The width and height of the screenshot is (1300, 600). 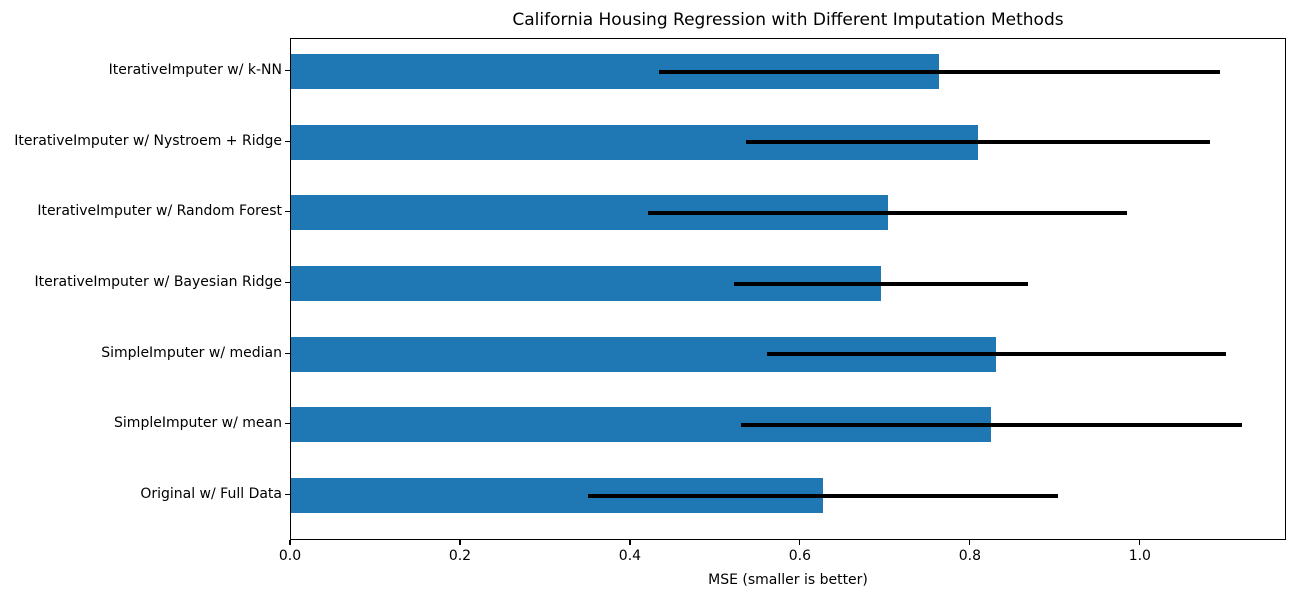 I want to click on y-axis-category-label: SimpleImputer w/ mean, so click(x=198, y=423).